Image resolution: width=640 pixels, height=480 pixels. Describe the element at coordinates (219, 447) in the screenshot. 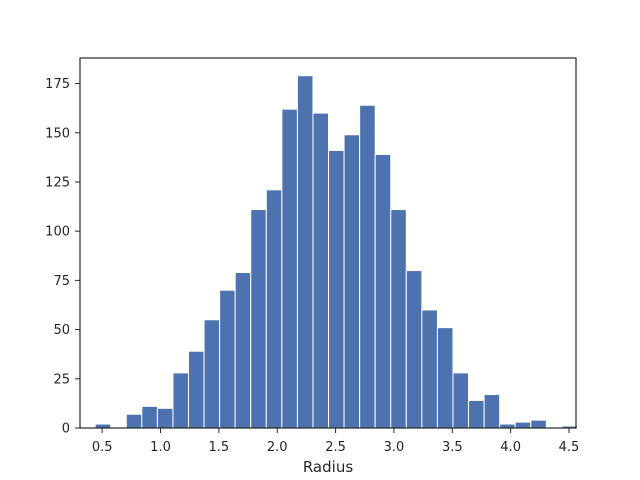

I see `x-tick-label: 1.5` at that location.